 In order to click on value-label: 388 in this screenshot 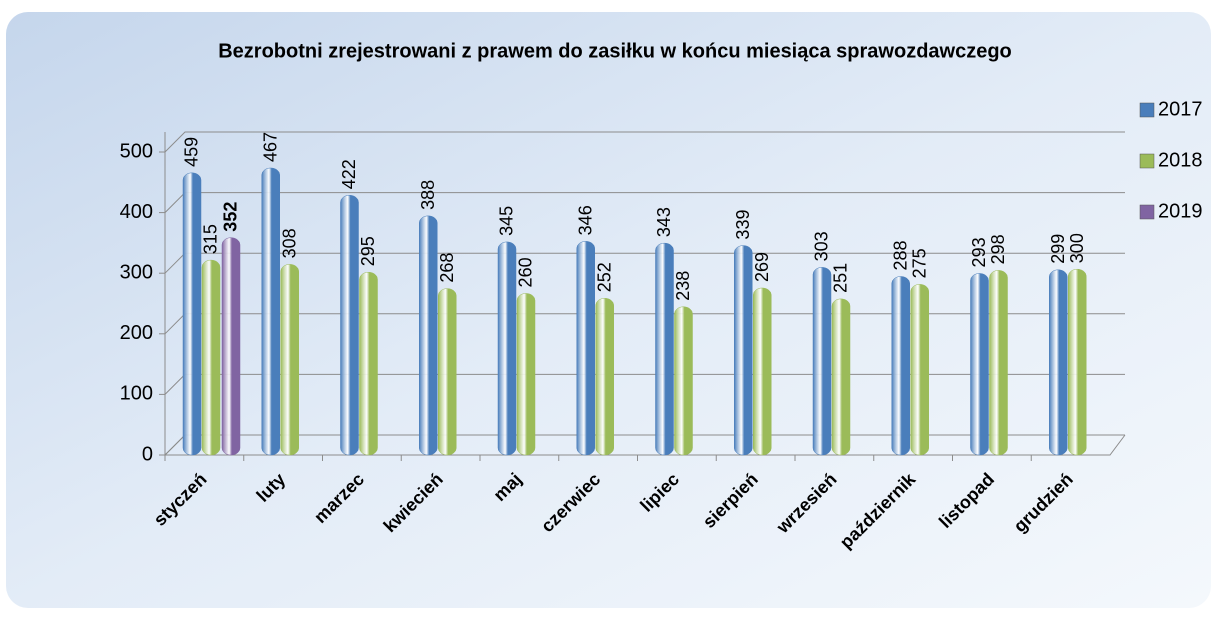, I will do `click(428, 195)`.